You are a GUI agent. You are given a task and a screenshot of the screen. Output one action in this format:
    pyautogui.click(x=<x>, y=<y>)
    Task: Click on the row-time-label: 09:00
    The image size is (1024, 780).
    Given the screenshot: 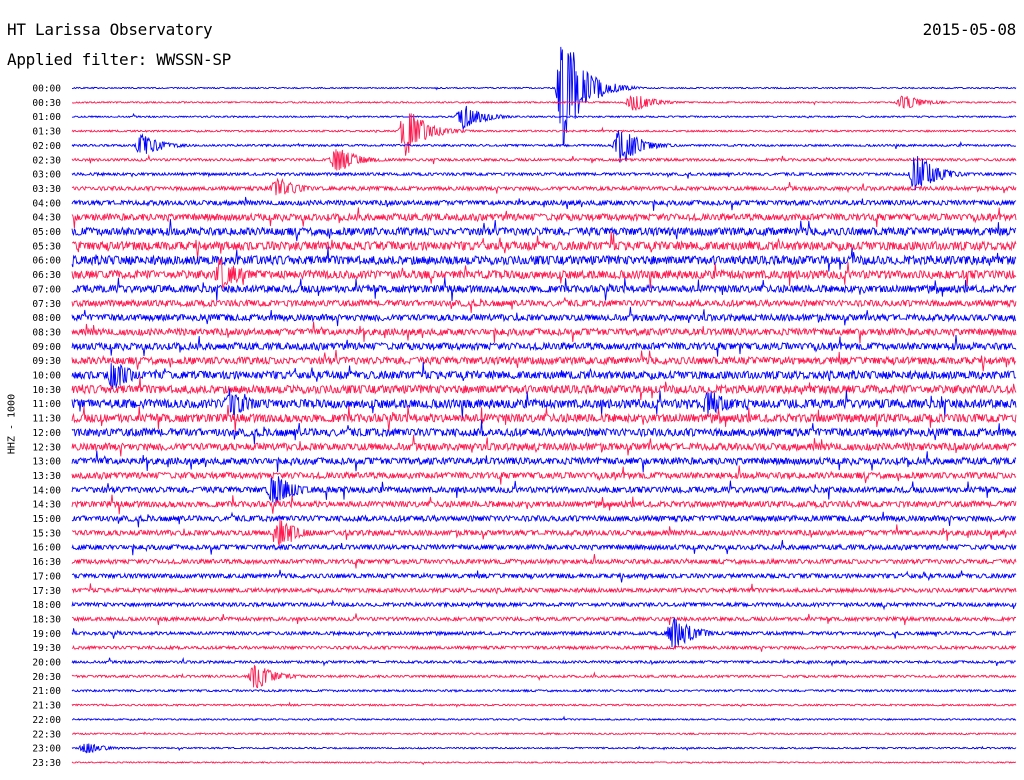 What is the action you would take?
    pyautogui.click(x=46, y=347)
    